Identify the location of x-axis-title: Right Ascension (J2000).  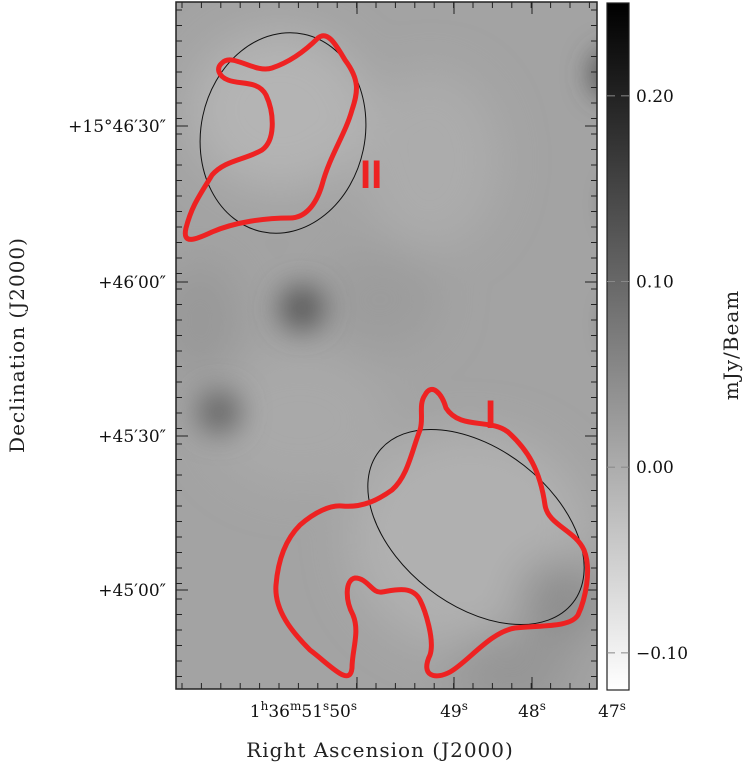
(380, 750).